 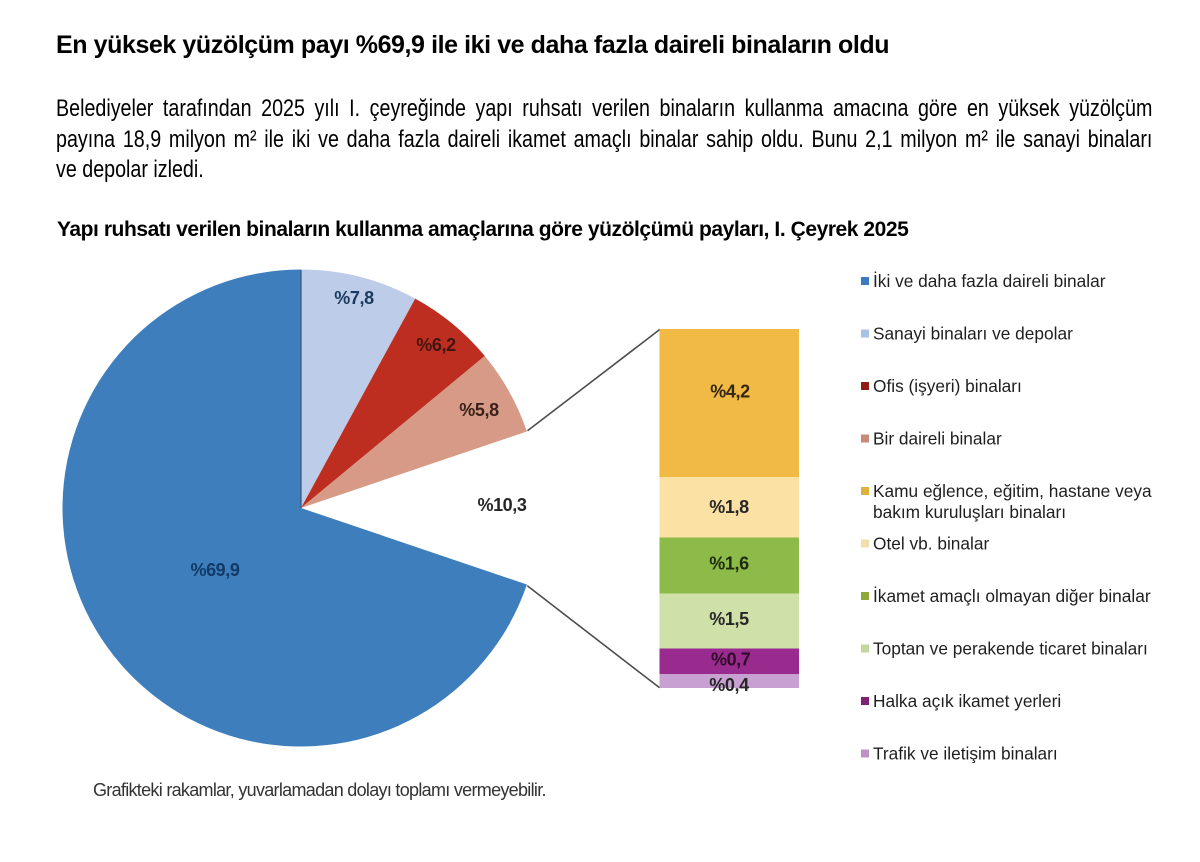 I want to click on svg-text: %1,6, so click(x=729, y=564).